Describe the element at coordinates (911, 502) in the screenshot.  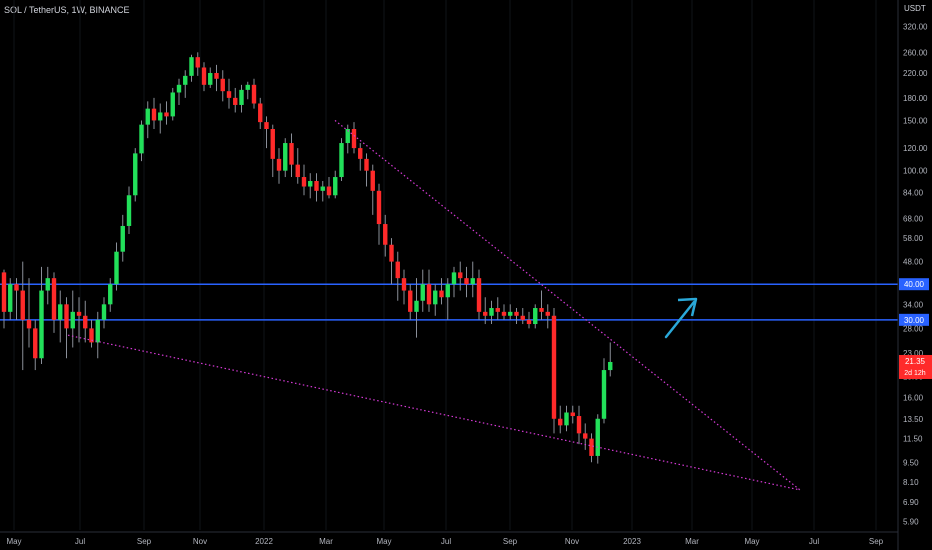
I see `price-tick-label: 6.90` at that location.